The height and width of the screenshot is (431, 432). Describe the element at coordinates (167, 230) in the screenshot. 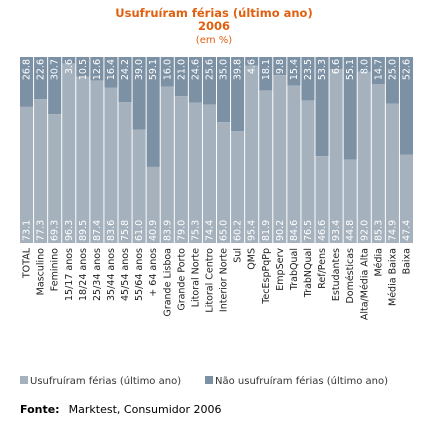

I see `value-label-used: 83.9` at that location.